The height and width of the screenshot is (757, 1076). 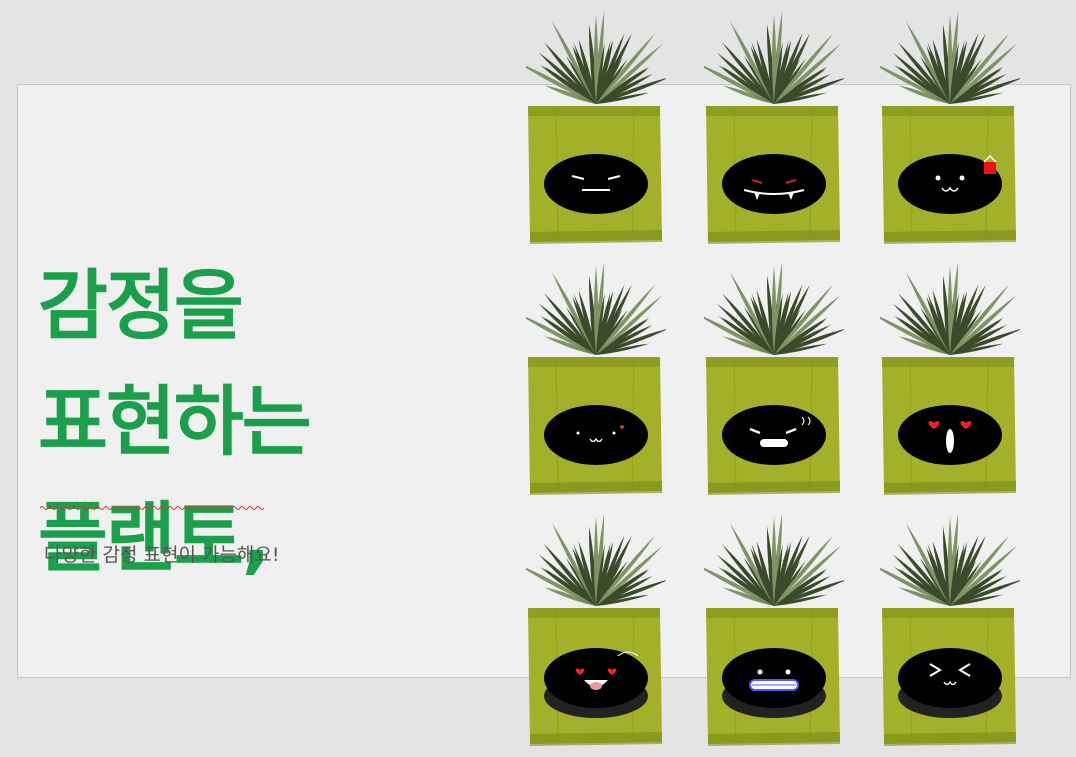 I want to click on face-grinning, so click(x=774, y=678).